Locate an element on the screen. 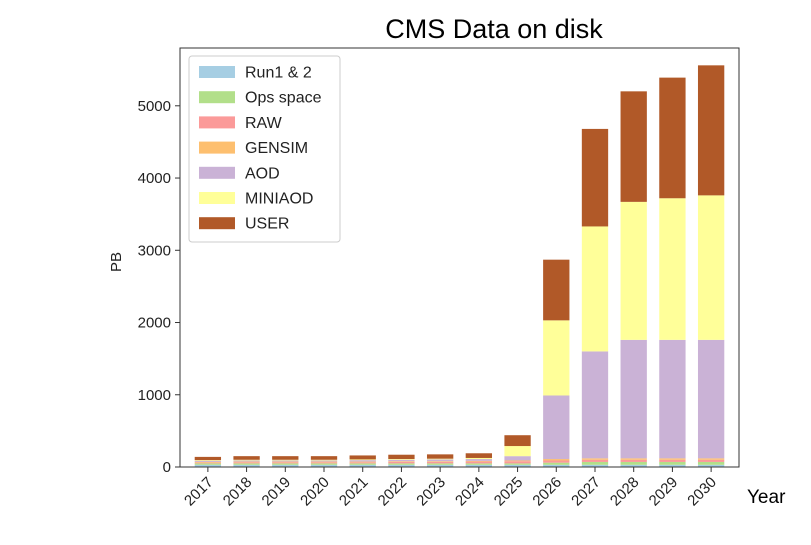  legend-label: GENSIM is located at coordinates (276, 148).